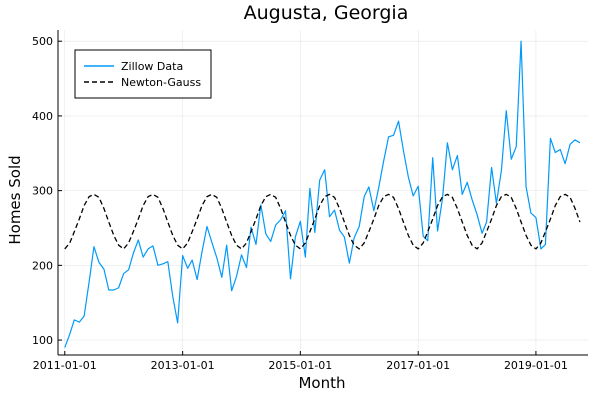 This screenshot has height=400, width=600. I want to click on y-tick-label-100: 100, so click(42, 340).